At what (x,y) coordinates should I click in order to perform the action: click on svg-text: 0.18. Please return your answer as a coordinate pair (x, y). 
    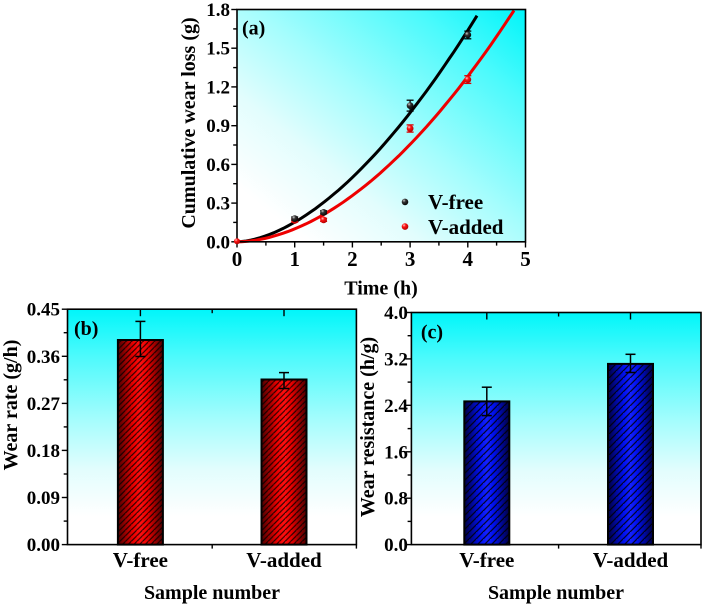
    Looking at the image, I should click on (43, 451).